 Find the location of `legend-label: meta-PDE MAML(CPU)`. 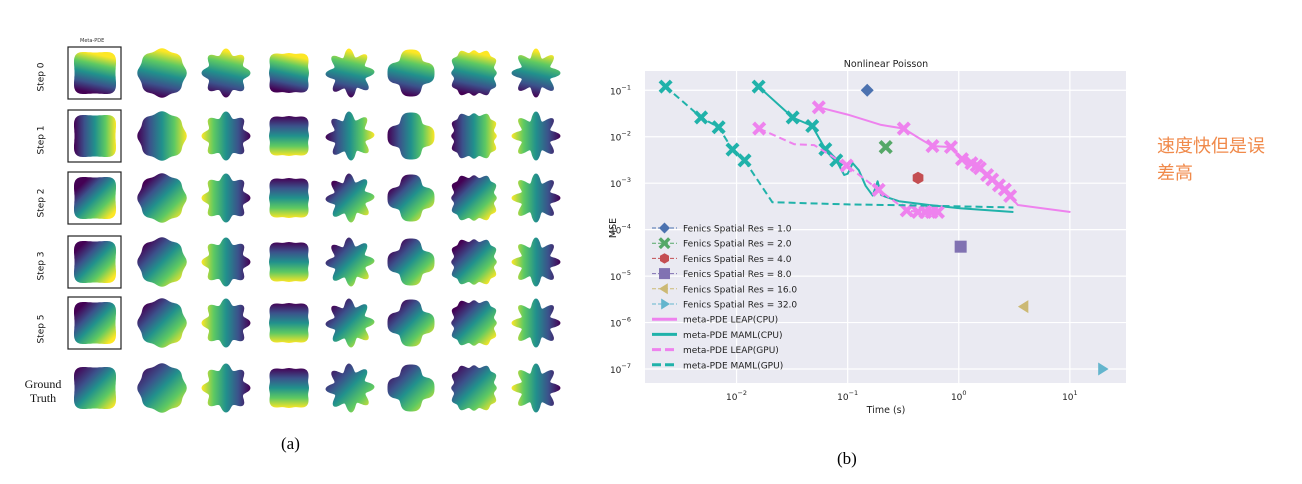

legend-label: meta-PDE MAML(CPU) is located at coordinates (733, 336).